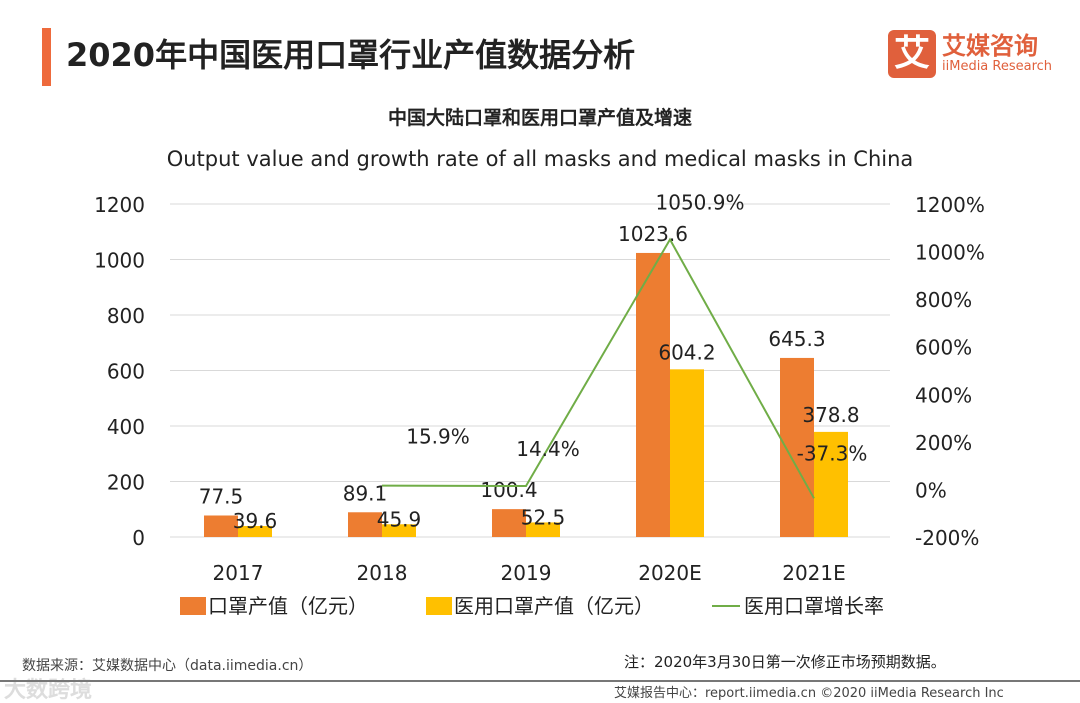 The width and height of the screenshot is (1080, 703). Describe the element at coordinates (255, 521) in the screenshot. I see `data-label-medical: 39.6` at that location.